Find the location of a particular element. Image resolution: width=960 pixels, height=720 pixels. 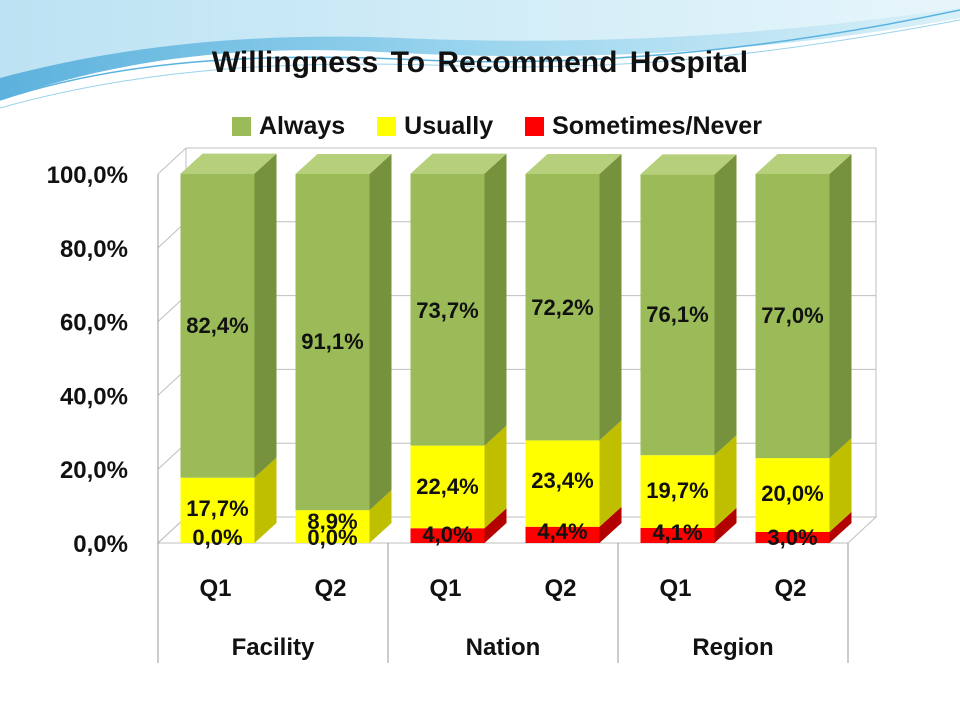

data-label: 3,0% is located at coordinates (792, 537).